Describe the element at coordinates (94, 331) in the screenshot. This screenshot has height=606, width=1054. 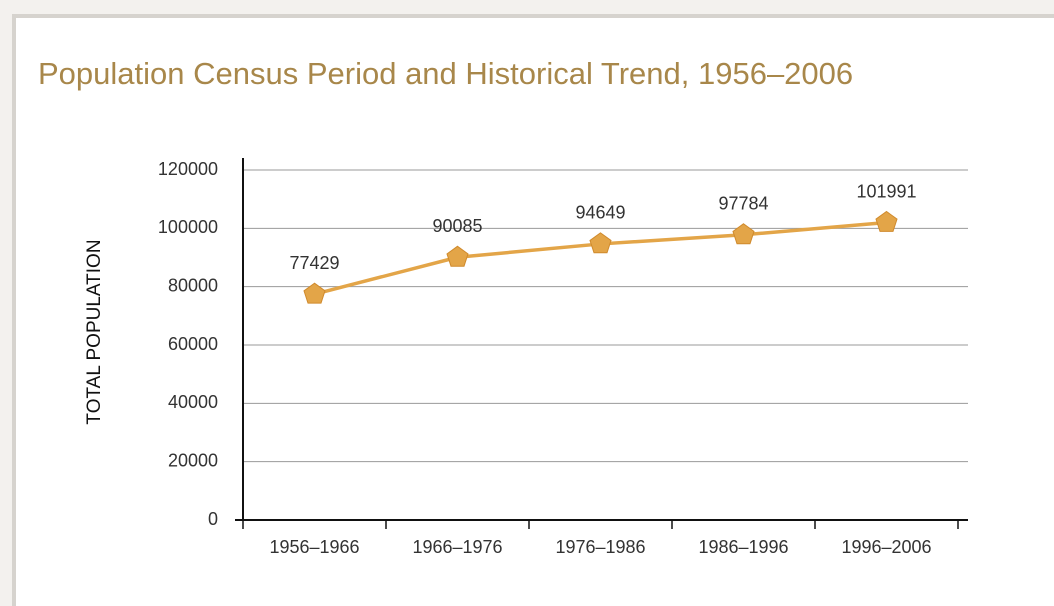
I see `y-axis-label: TOTAL POPULATION` at that location.